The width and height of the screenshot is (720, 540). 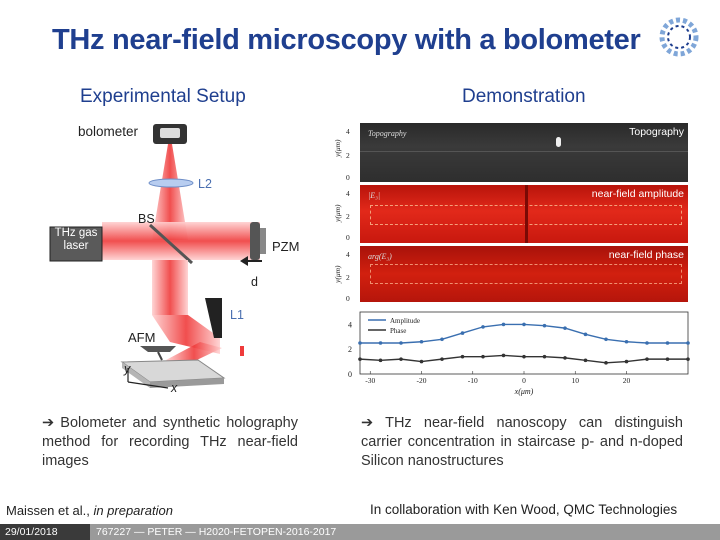 I want to click on y-tick-label: 0, so click(x=350, y=374).